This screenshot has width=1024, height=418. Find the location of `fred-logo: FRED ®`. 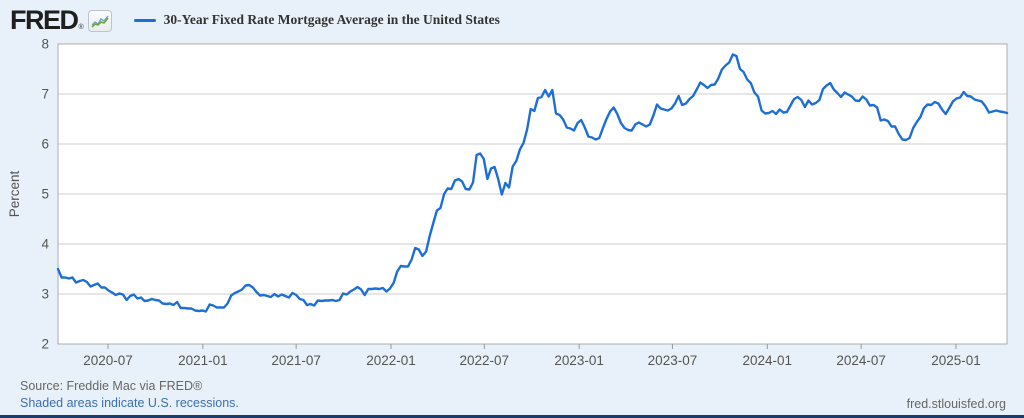

fred-logo: FRED ® is located at coordinates (61, 20).